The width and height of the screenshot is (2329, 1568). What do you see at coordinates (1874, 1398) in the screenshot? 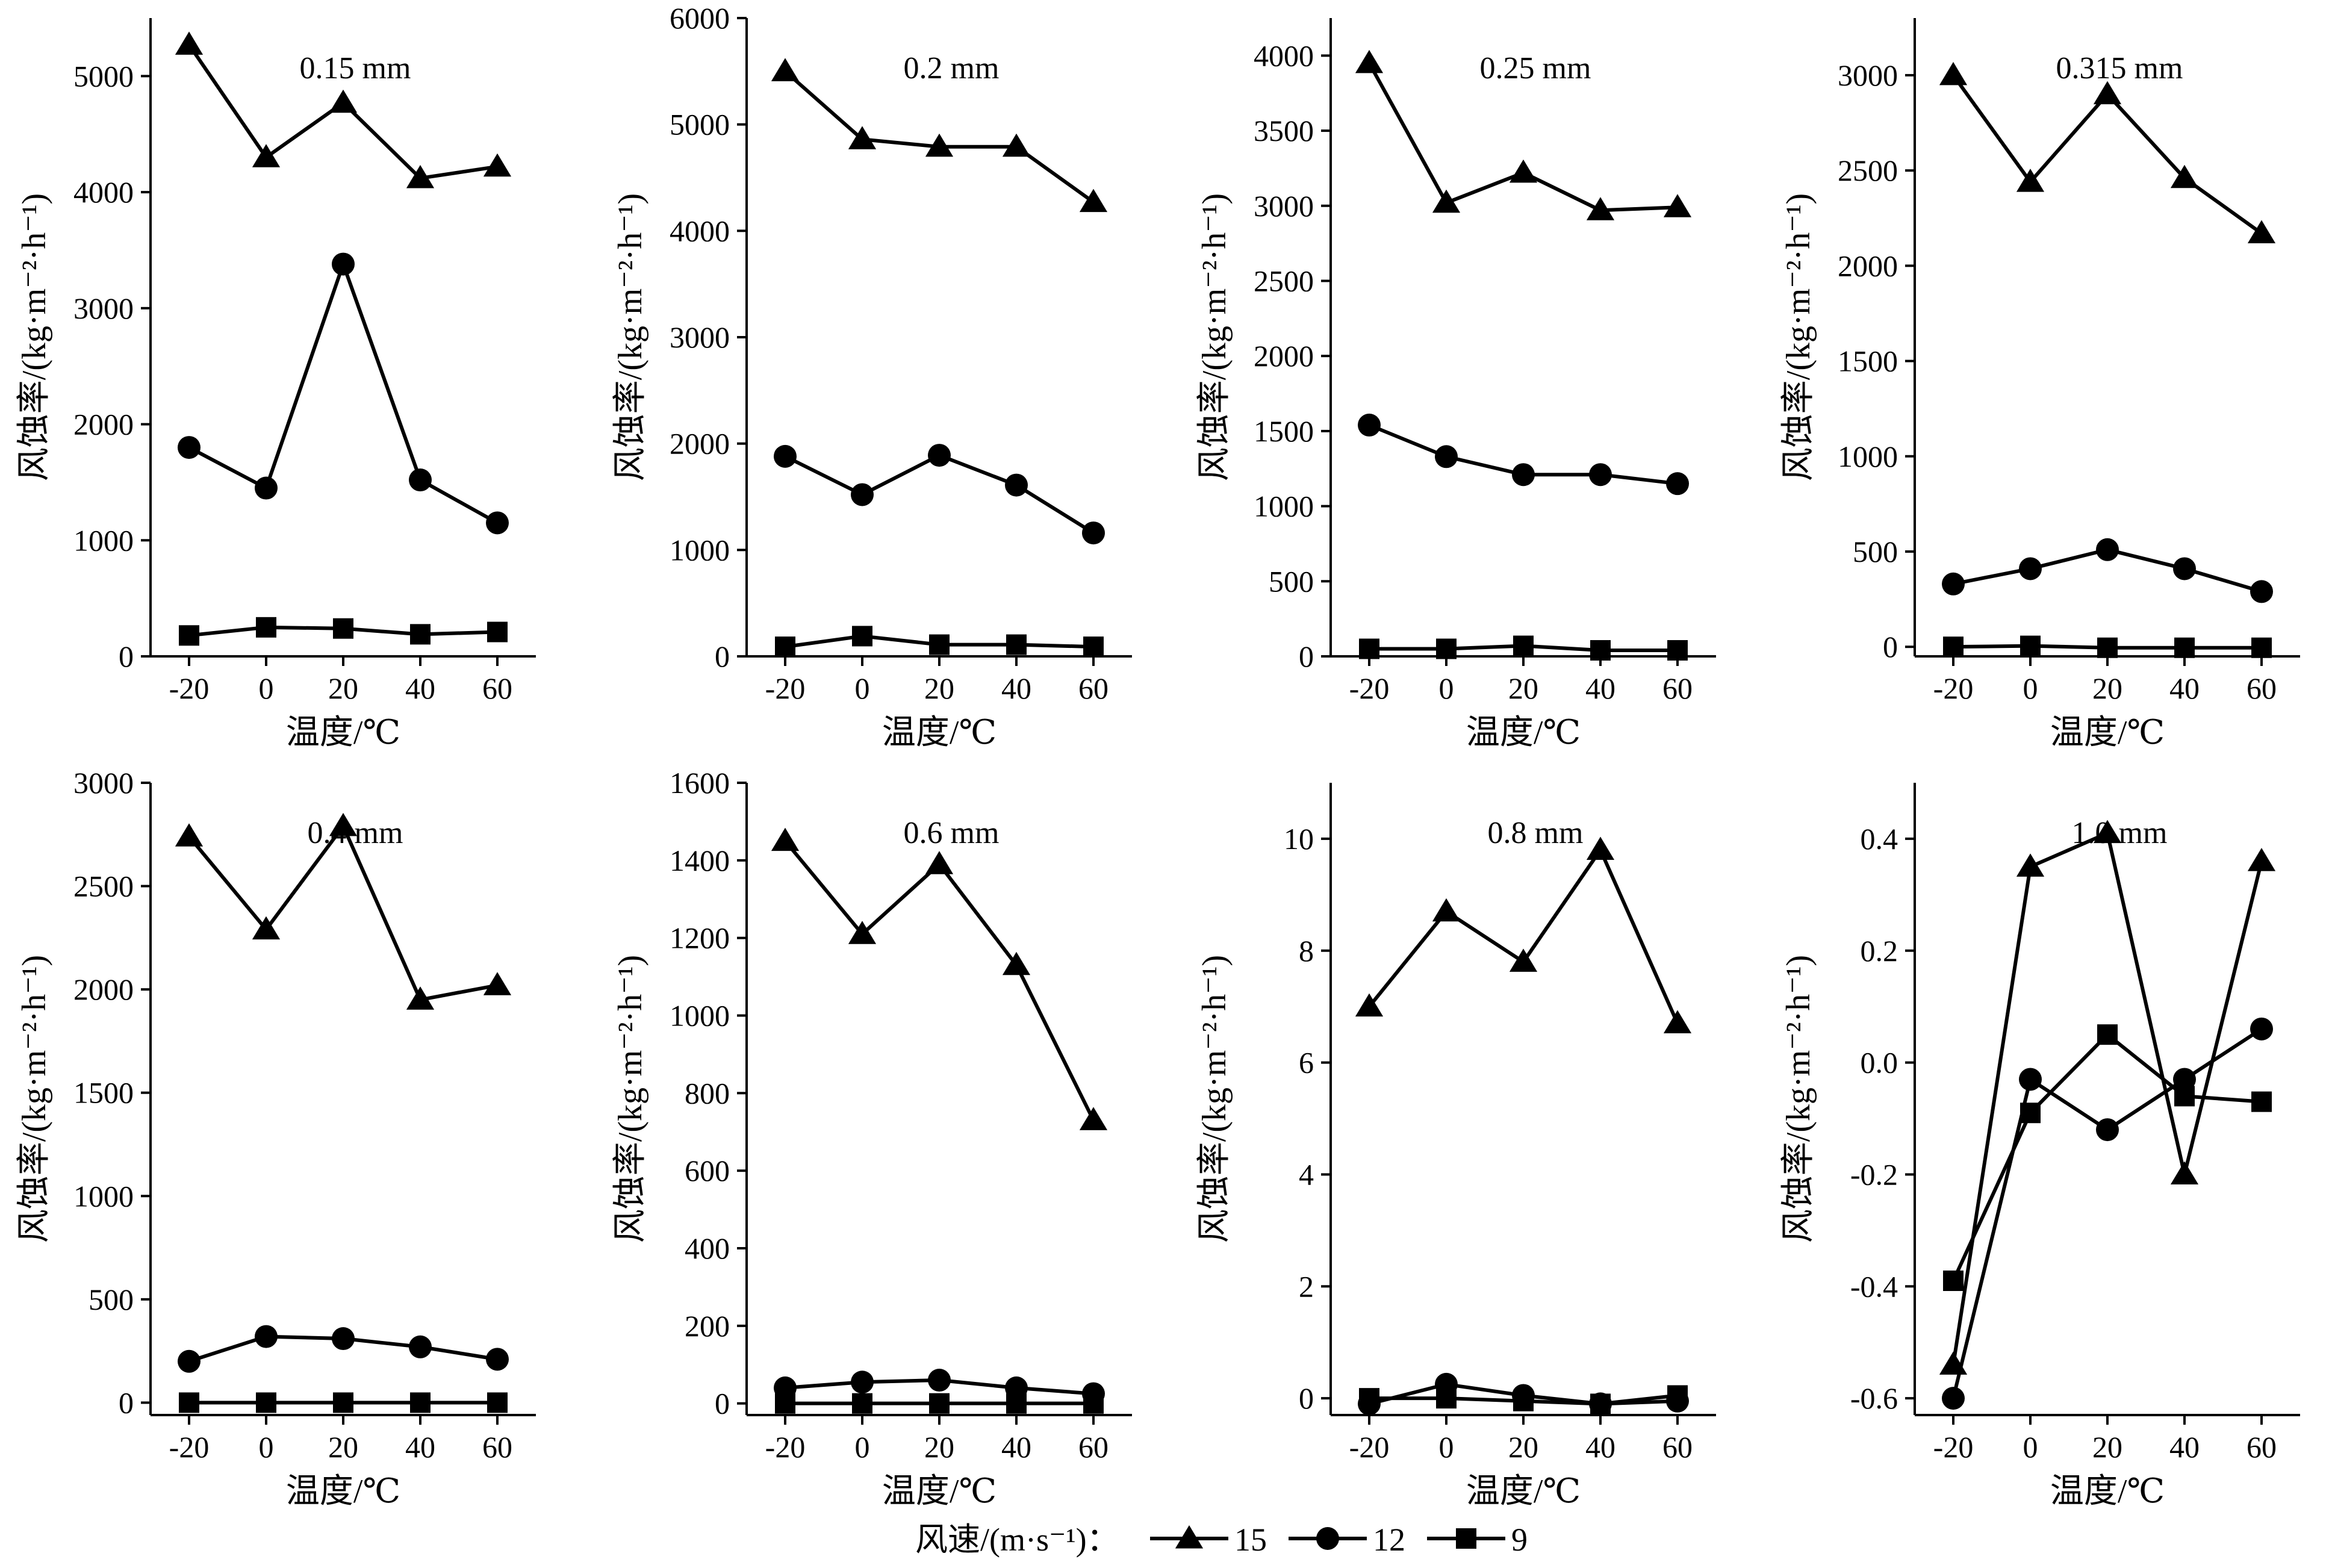
I see `y-tick-label: -0.6` at bounding box center [1874, 1398].